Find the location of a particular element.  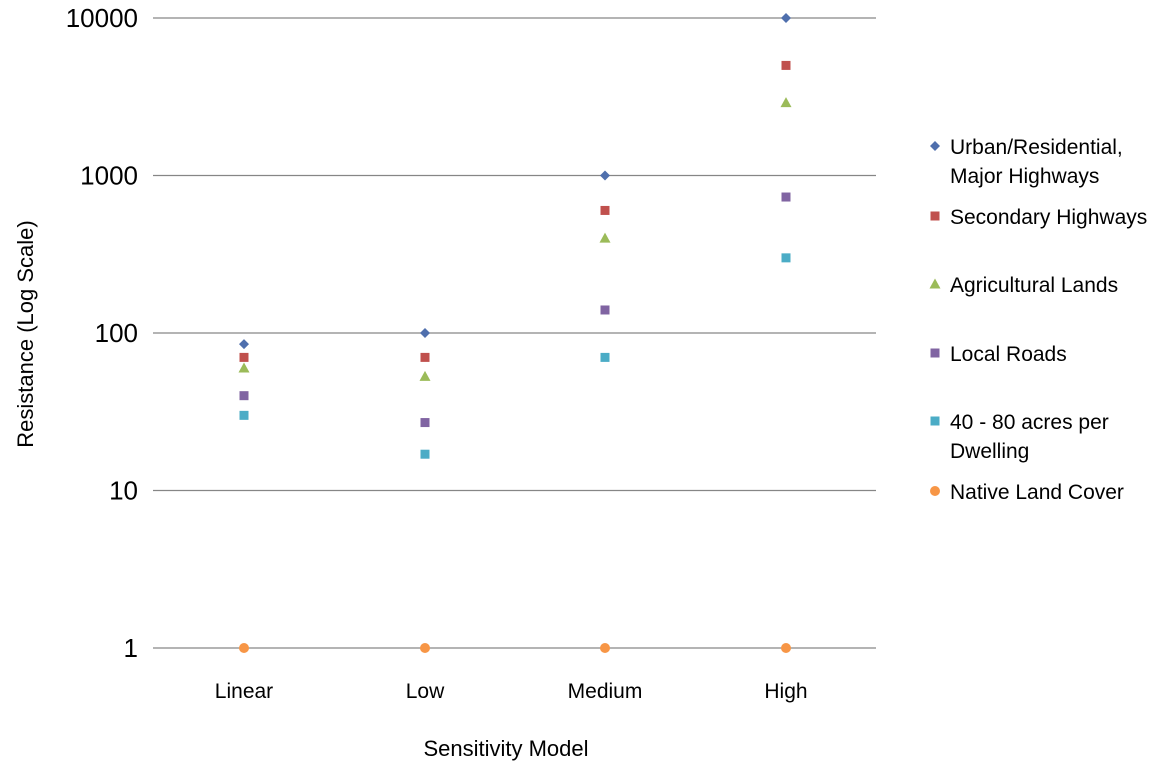

legend-label: Dwelling is located at coordinates (989, 451).